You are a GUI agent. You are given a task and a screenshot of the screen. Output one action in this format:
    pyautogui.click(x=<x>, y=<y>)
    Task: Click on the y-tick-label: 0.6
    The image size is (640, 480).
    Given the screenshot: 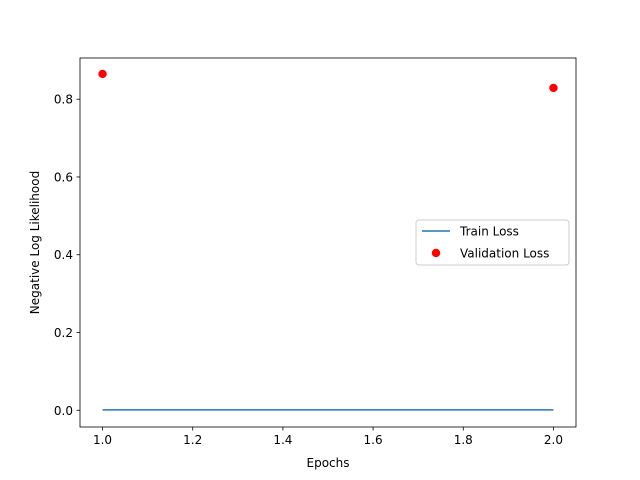 What is the action you would take?
    pyautogui.click(x=63, y=177)
    